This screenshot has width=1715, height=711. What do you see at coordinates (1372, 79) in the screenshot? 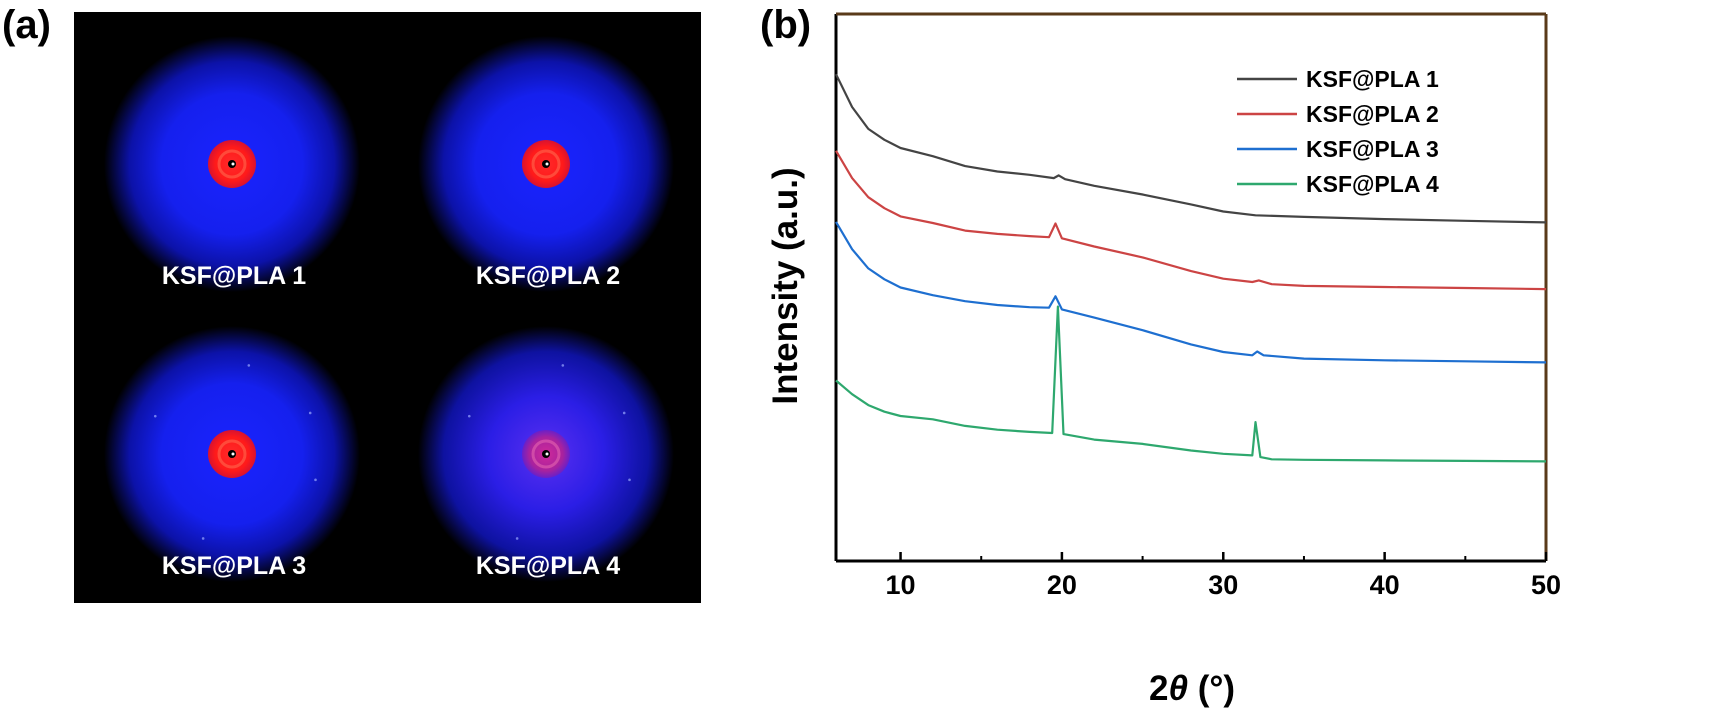
I see `legend-label-1: KSF@PLA 1` at bounding box center [1372, 79].